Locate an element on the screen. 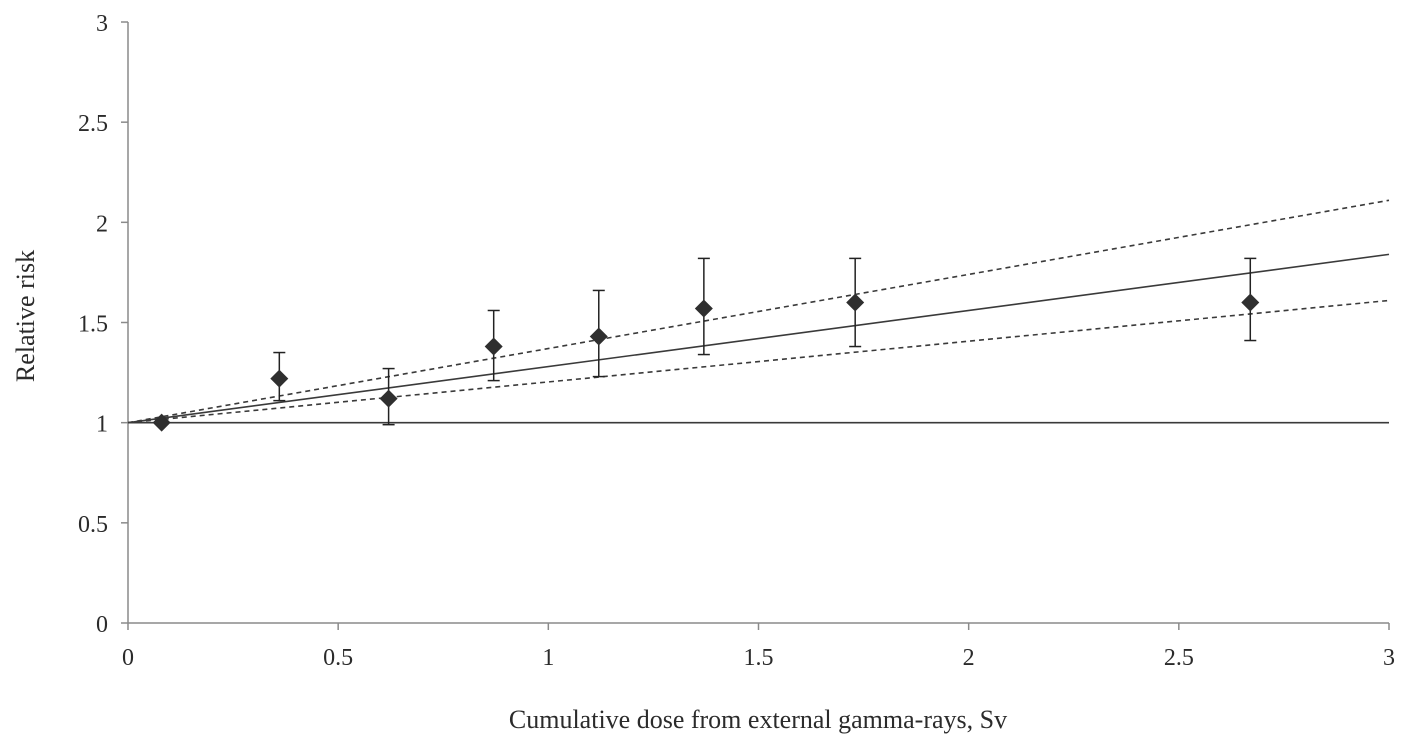 The image size is (1411, 740). x-tick-label: 1.5 is located at coordinates (759, 658).